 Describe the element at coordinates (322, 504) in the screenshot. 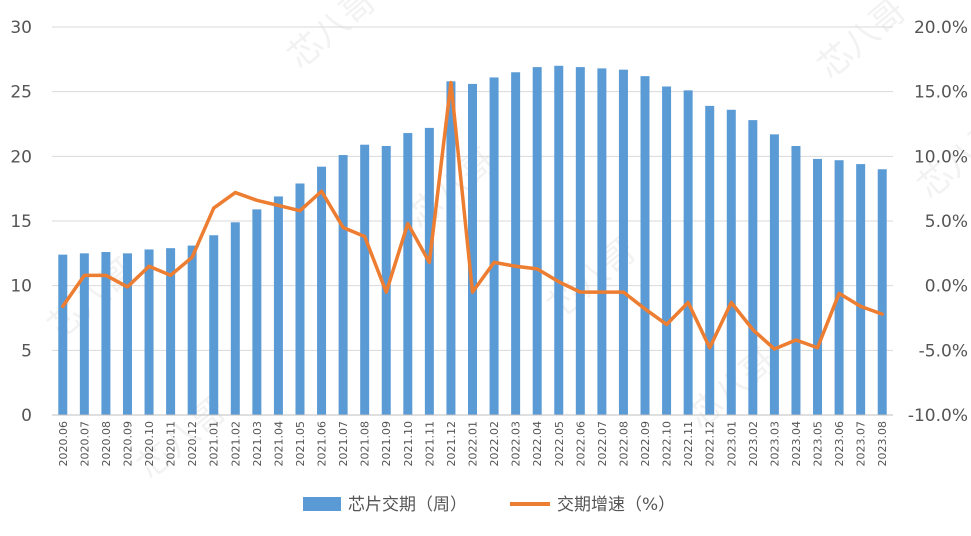

I see `legend-bar-swatch` at that location.